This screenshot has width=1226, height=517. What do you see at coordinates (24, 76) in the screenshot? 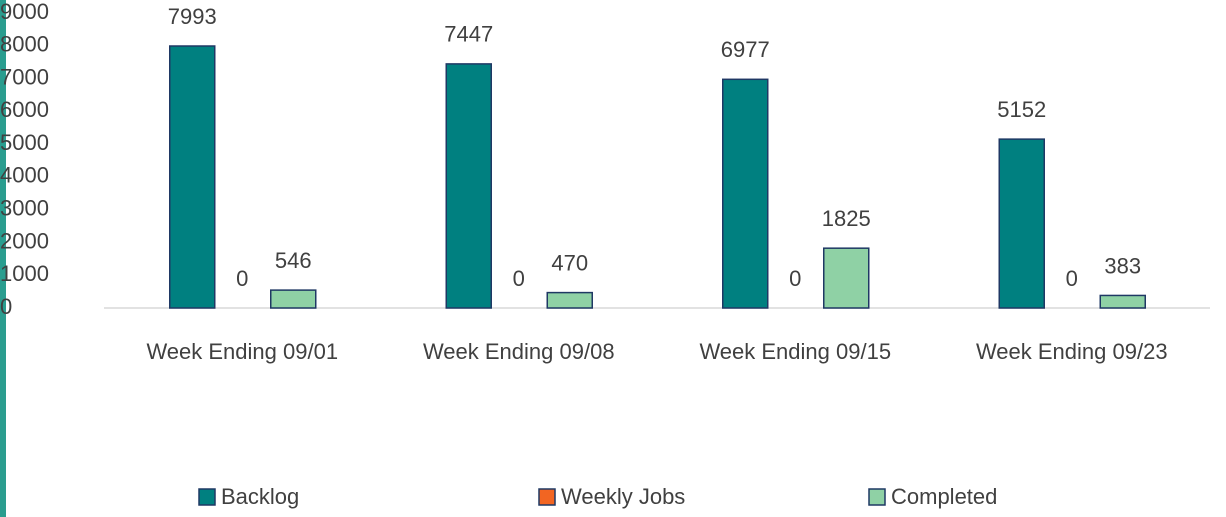
I see `y-tick-label: 7000` at bounding box center [24, 76].